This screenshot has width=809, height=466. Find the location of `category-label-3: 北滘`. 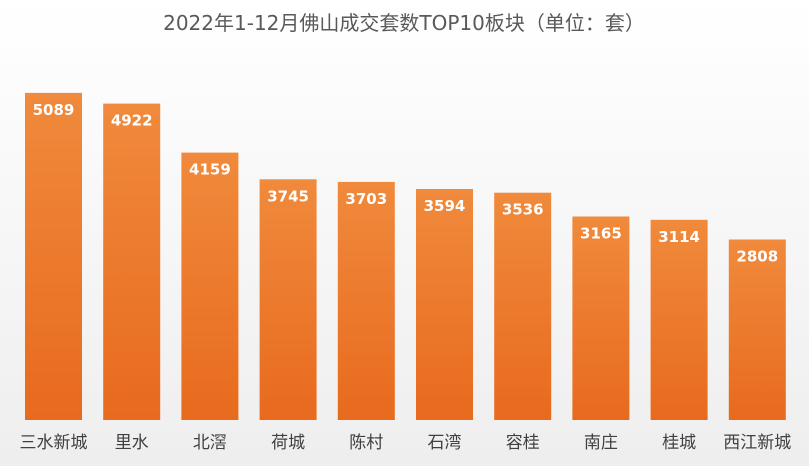

category-label-3: 北滘 is located at coordinates (210, 443).